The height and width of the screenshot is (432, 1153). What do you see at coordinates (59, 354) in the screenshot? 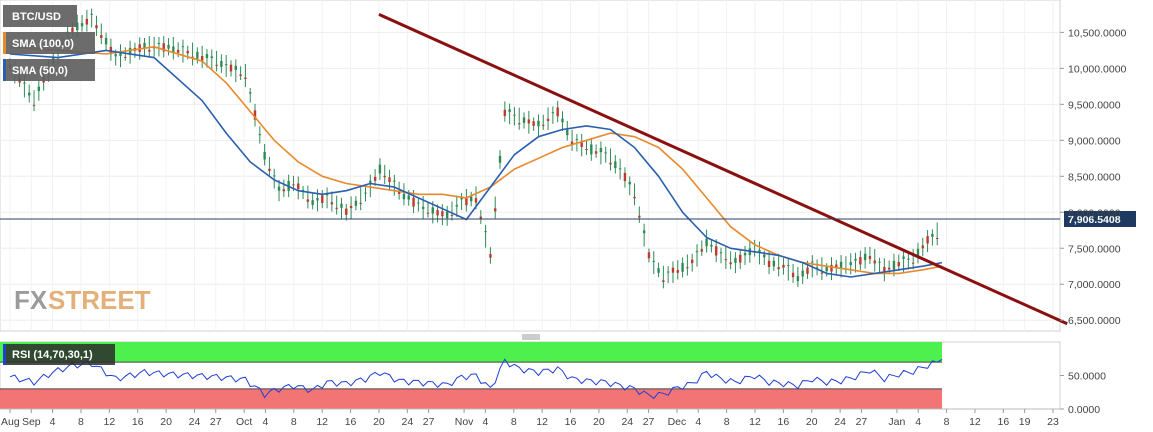
I see `rsi-legend-box` at bounding box center [59, 354].